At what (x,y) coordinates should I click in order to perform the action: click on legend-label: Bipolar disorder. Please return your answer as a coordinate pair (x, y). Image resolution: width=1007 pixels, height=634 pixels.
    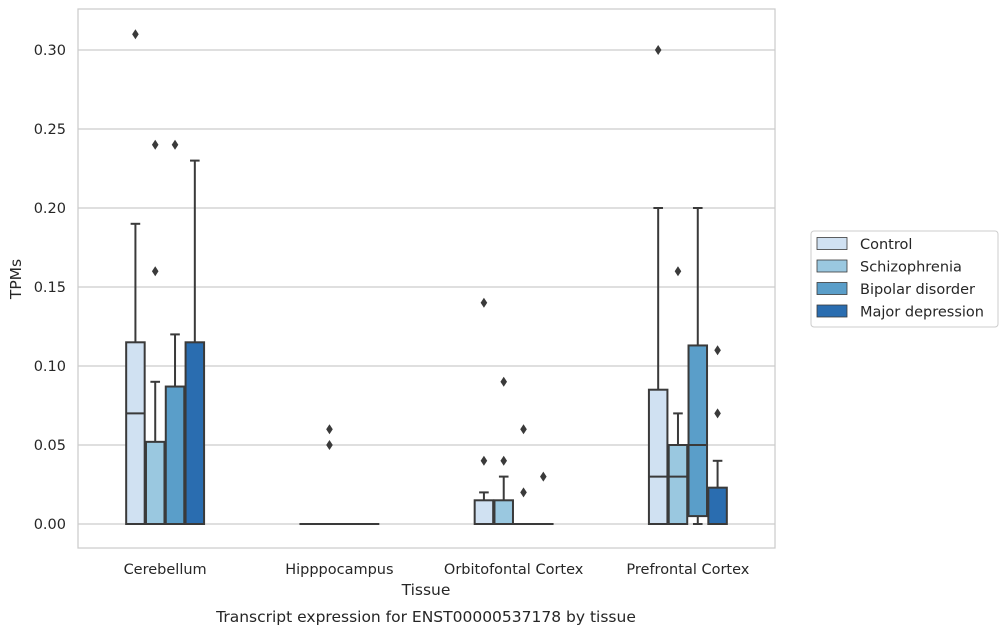
    Looking at the image, I should click on (917, 290).